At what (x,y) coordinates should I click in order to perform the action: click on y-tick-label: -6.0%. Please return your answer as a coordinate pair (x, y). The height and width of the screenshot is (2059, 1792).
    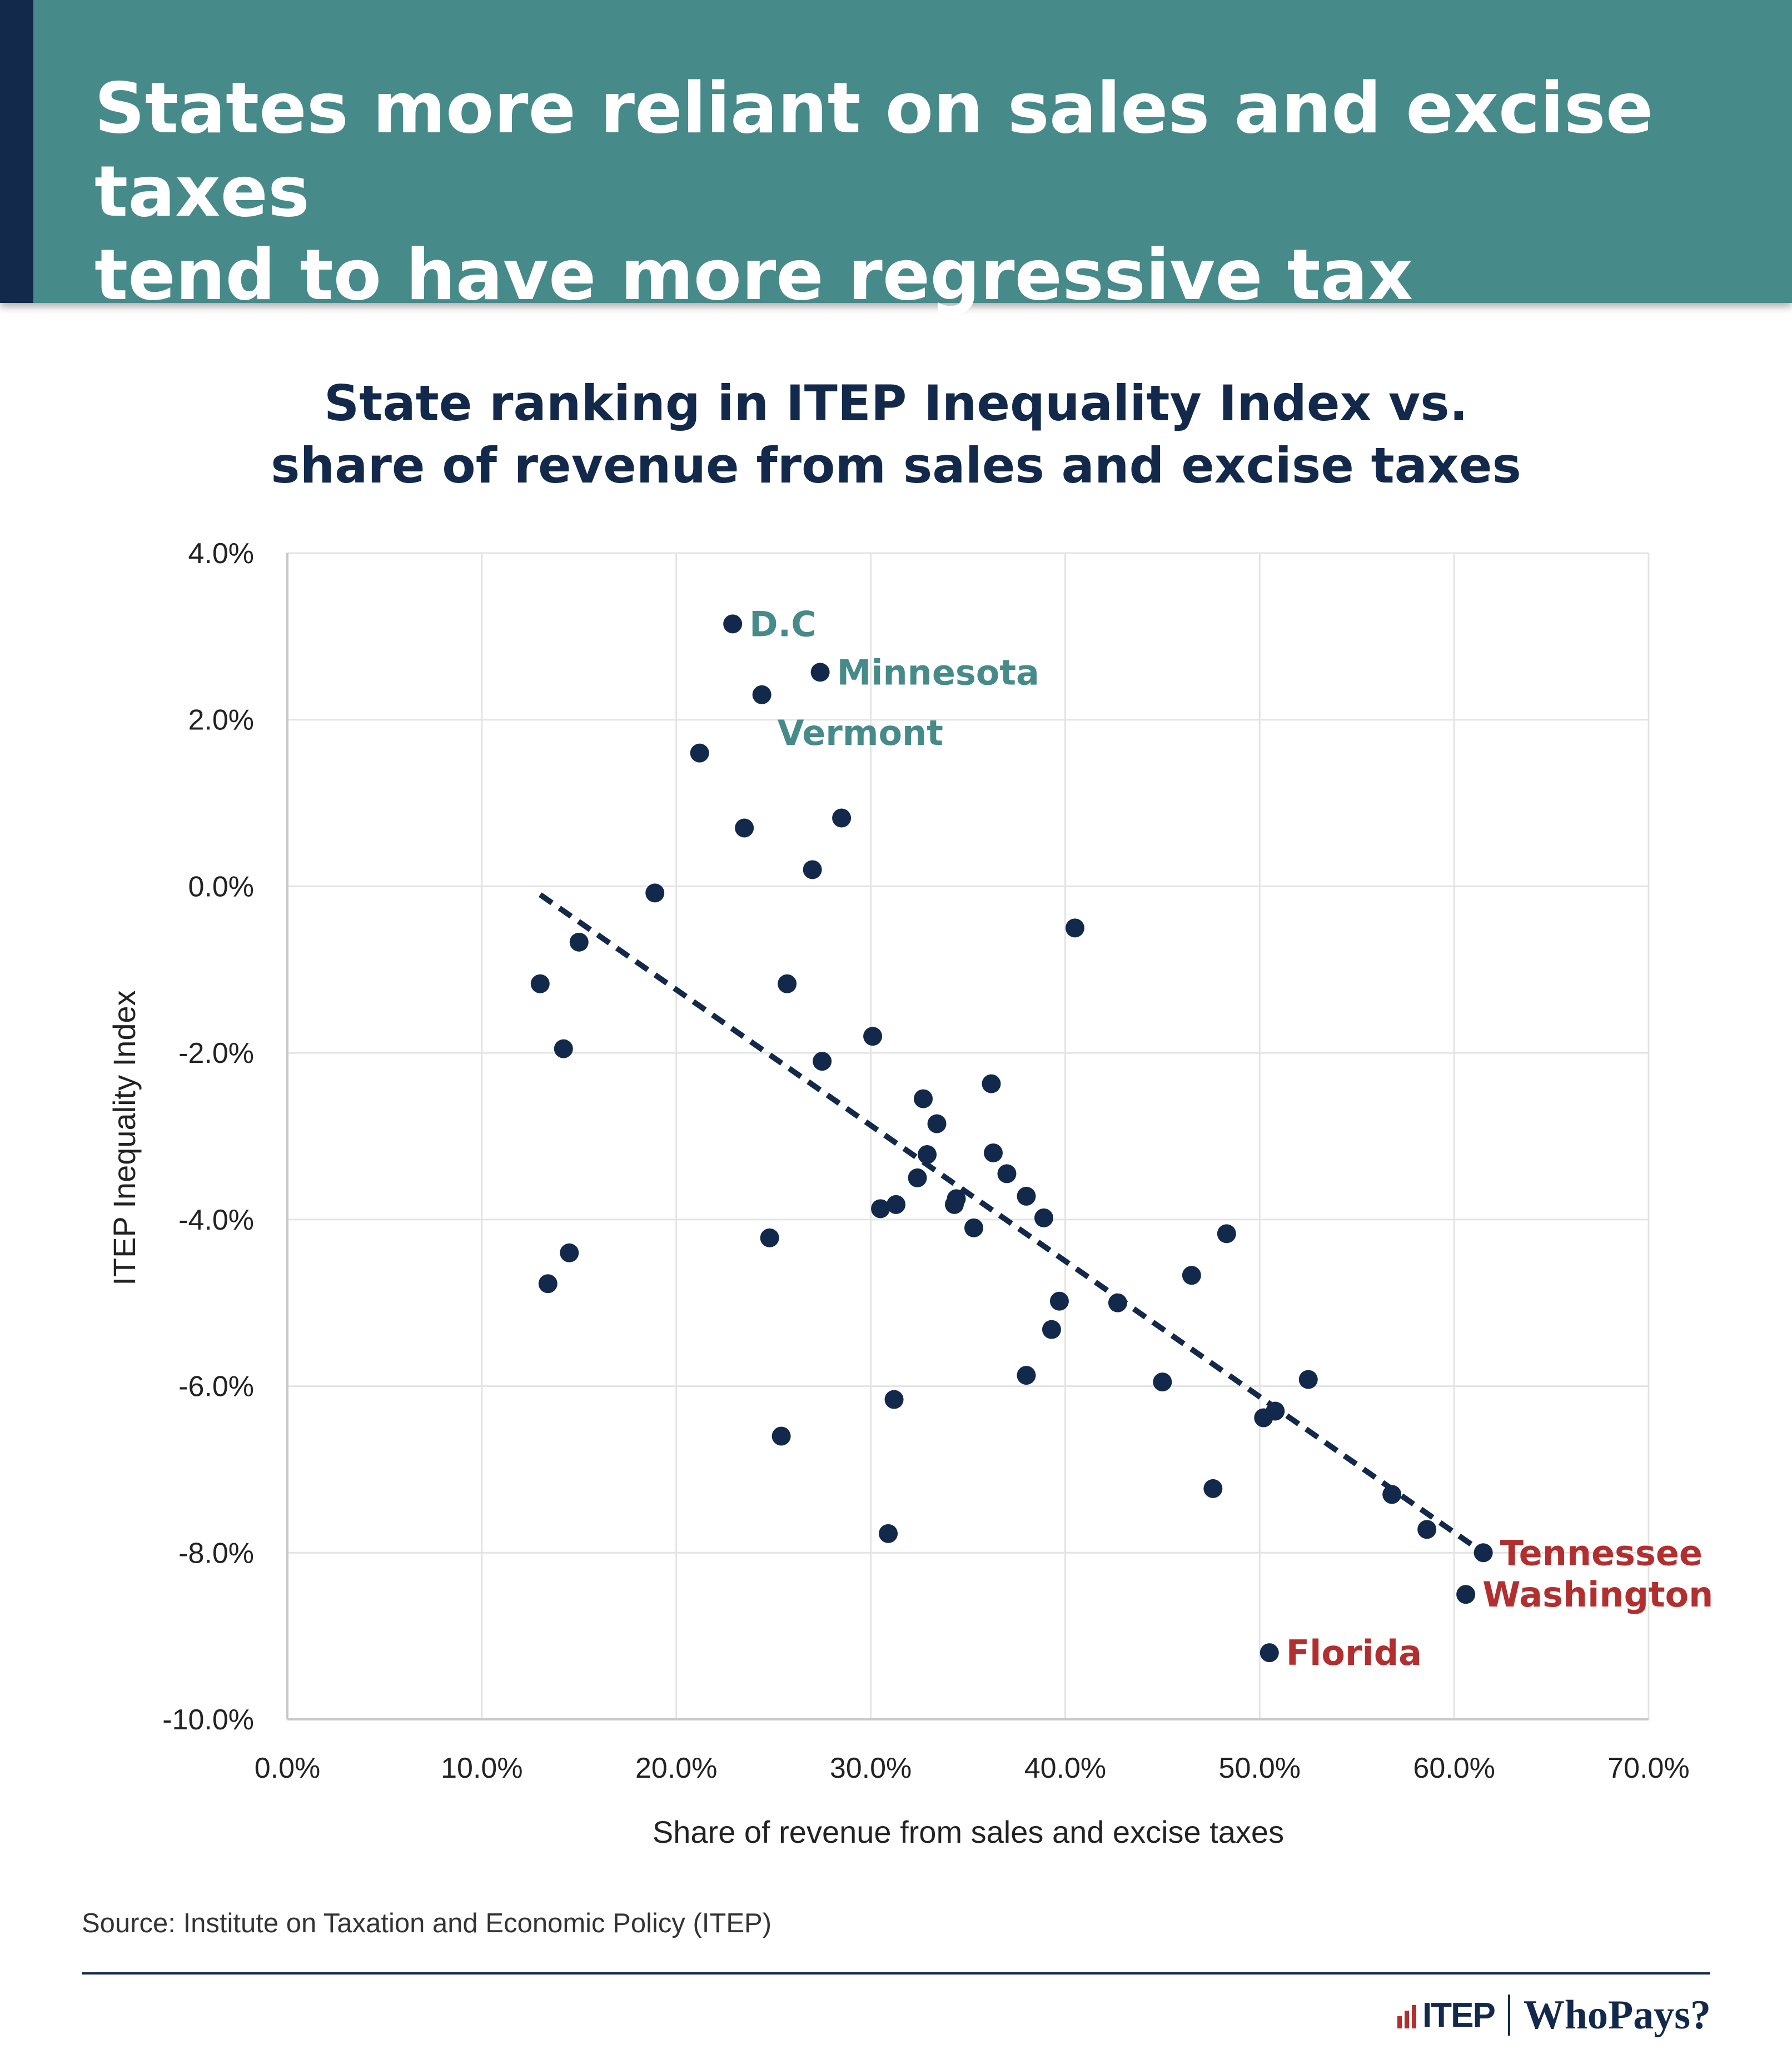
    Looking at the image, I should click on (216, 1387).